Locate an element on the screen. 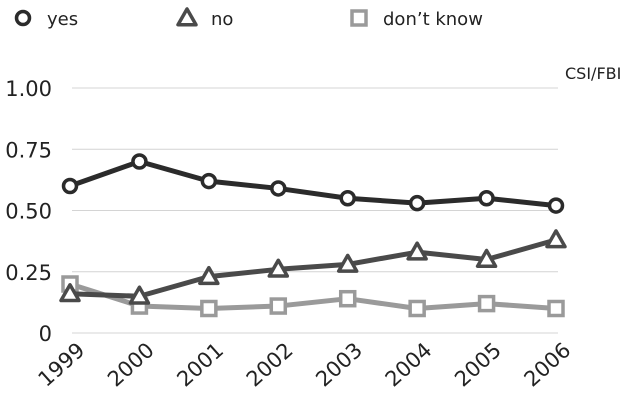 This screenshot has height=403, width=628. series-line-don-t-know is located at coordinates (313, 296).